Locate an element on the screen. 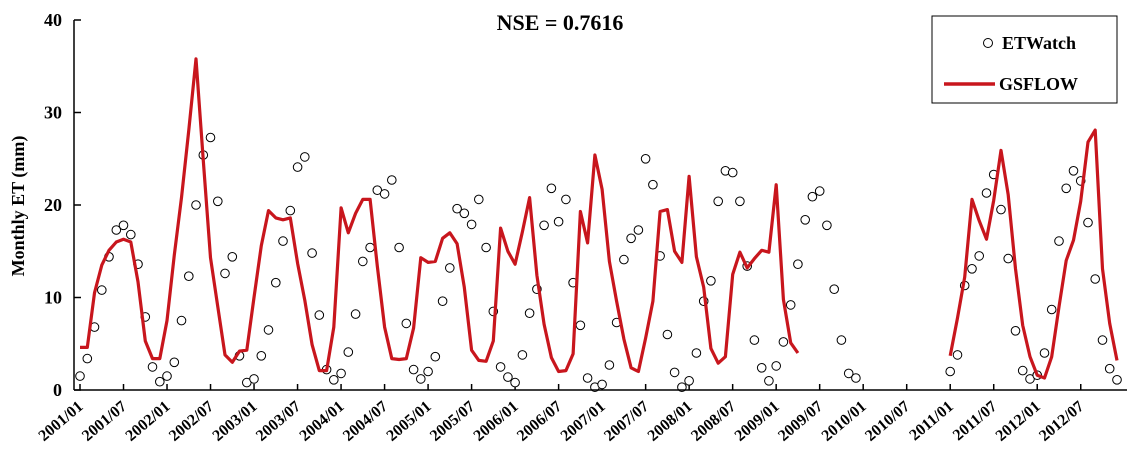  y-tick-label: 0 is located at coordinates (57, 390).